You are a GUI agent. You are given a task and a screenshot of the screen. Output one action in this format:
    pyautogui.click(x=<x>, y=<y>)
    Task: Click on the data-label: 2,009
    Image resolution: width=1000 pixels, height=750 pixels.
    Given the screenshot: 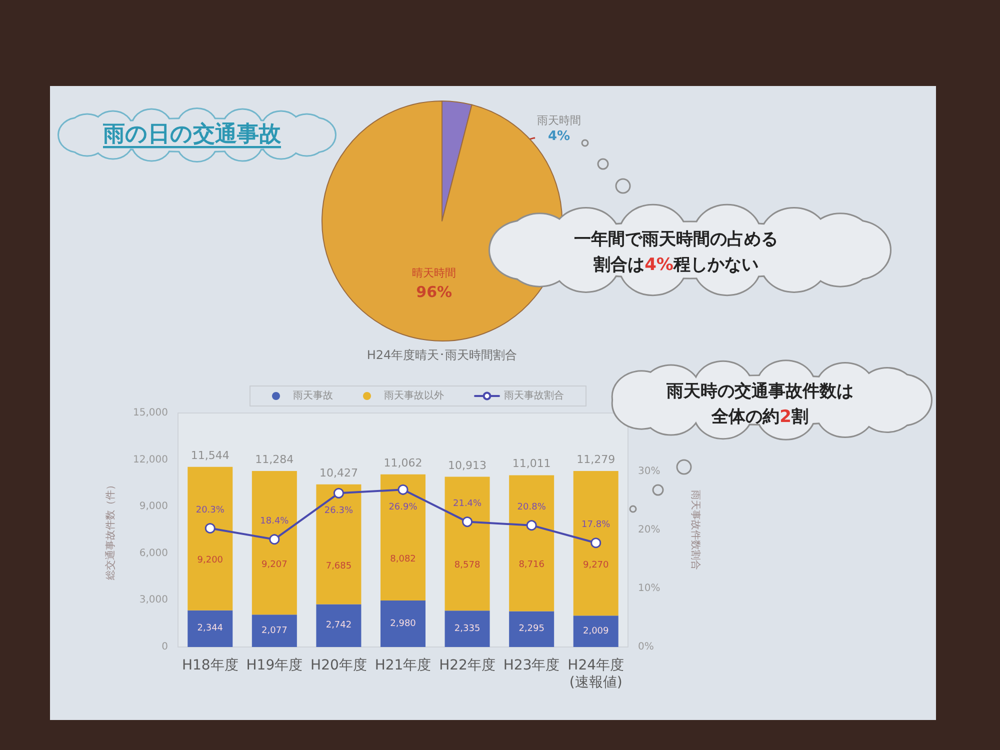 What is the action you would take?
    pyautogui.click(x=596, y=631)
    